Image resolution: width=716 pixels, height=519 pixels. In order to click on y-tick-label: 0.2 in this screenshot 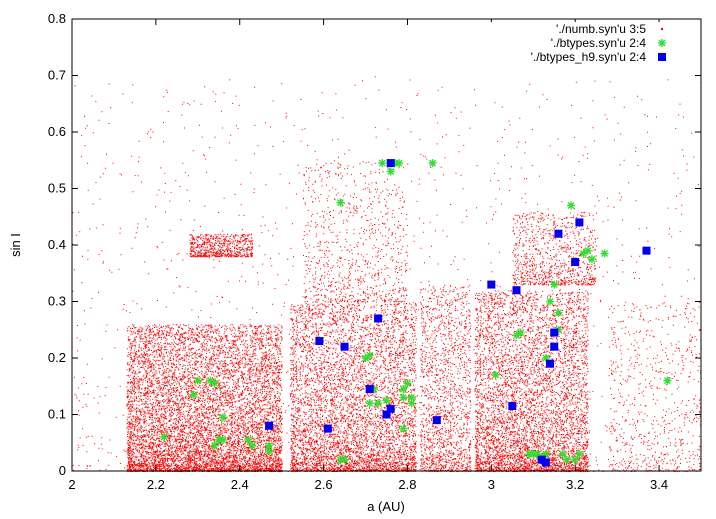, I will do `click(57, 357)`.